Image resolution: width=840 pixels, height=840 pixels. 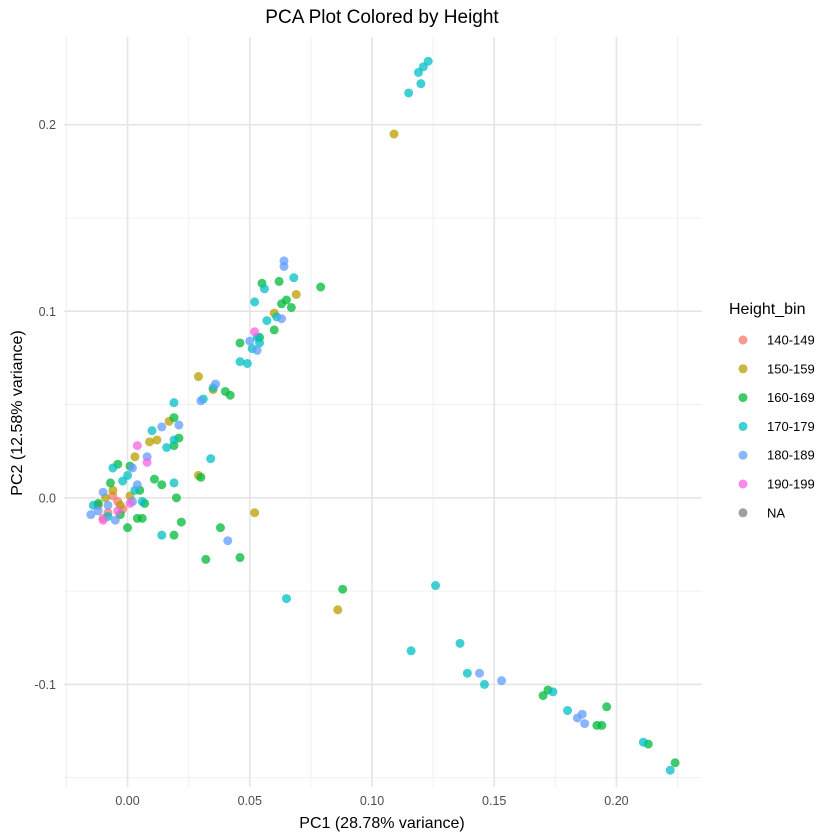 What do you see at coordinates (45, 685) in the screenshot?
I see `y-tick-label: -0.1` at bounding box center [45, 685].